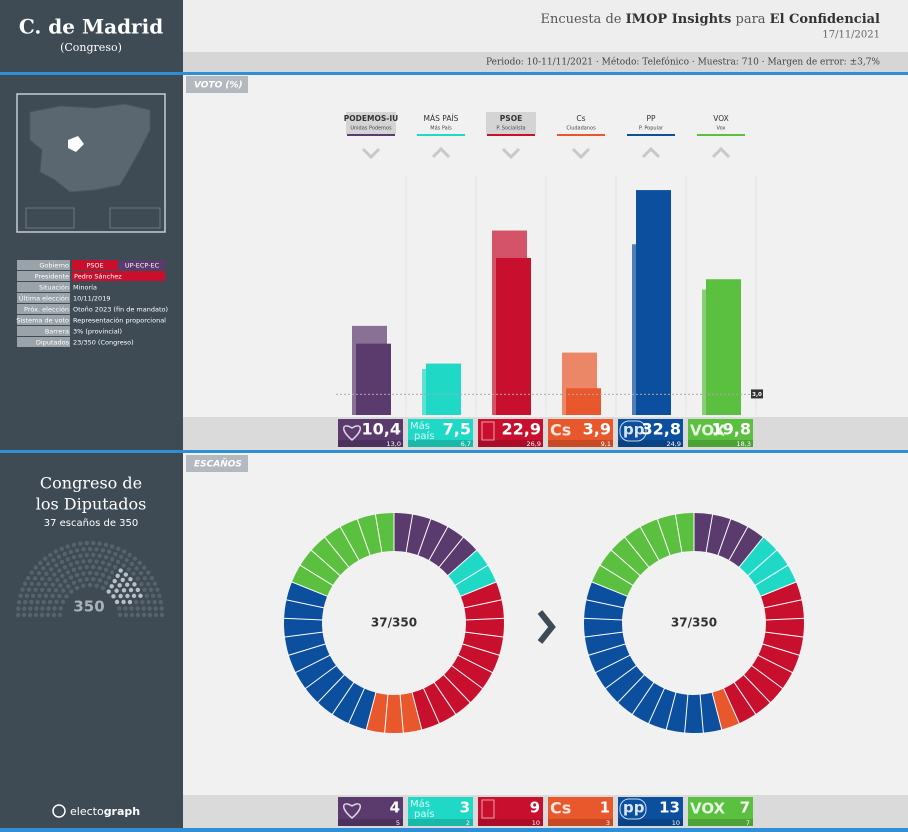  Describe the element at coordinates (757, 395) in the screenshot. I see `threshold-label: 3,0` at that location.